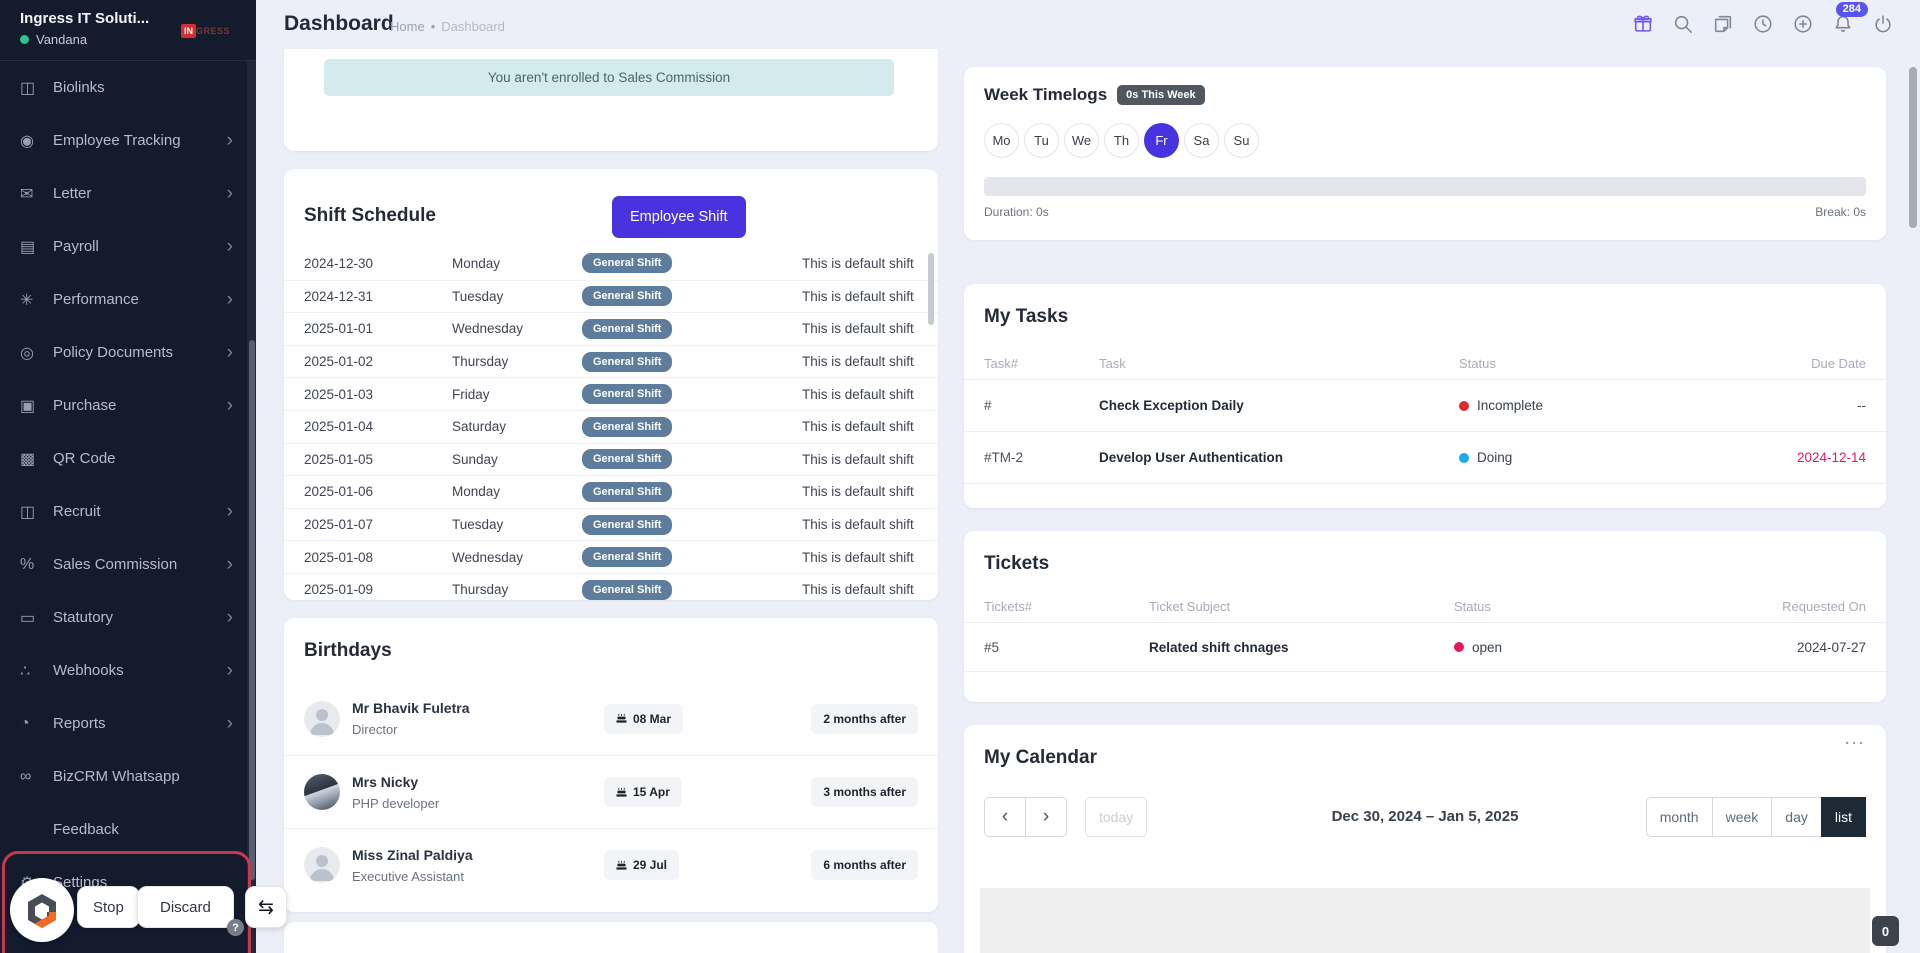  What do you see at coordinates (611, 100) in the screenshot?
I see `sales-commission-card: You aren't enrolled to Sales Commission` at bounding box center [611, 100].